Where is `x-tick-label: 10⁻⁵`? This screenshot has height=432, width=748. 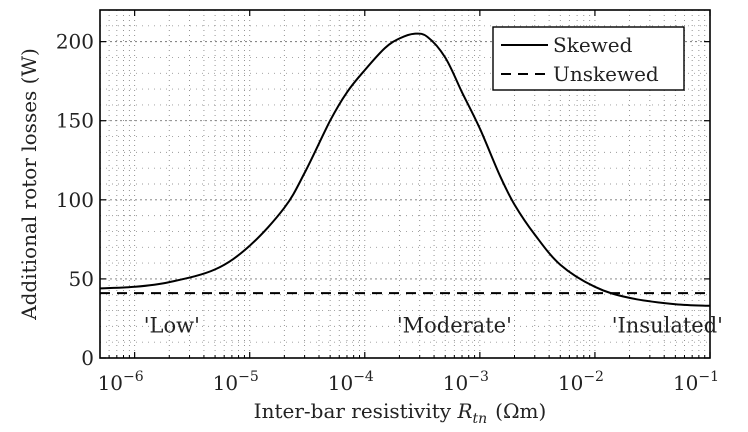 x-tick-label: 10⁻⁵ is located at coordinates (236, 382).